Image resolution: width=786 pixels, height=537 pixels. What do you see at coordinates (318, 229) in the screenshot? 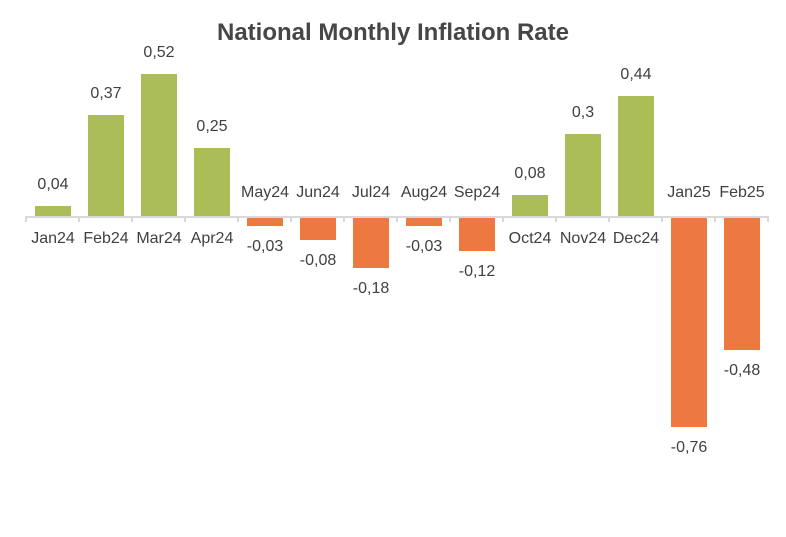
I see `bar-jun24` at bounding box center [318, 229].